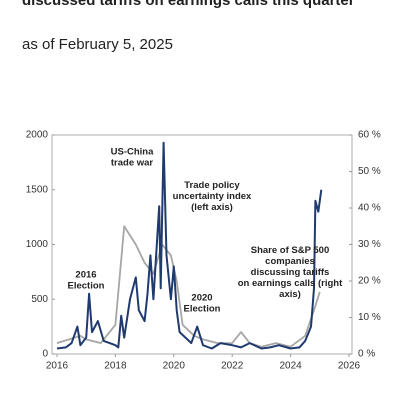  What do you see at coordinates (132, 152) in the screenshot?
I see `annotation: US-China` at bounding box center [132, 152].